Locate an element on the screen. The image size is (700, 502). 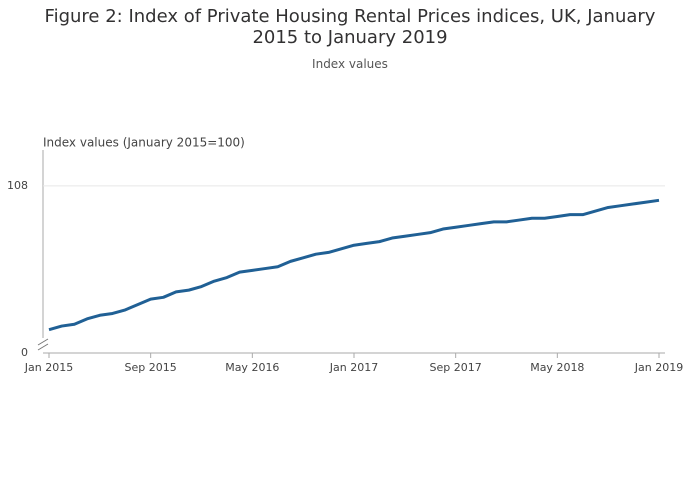
x-tick-label: May 2018 is located at coordinates (557, 367).